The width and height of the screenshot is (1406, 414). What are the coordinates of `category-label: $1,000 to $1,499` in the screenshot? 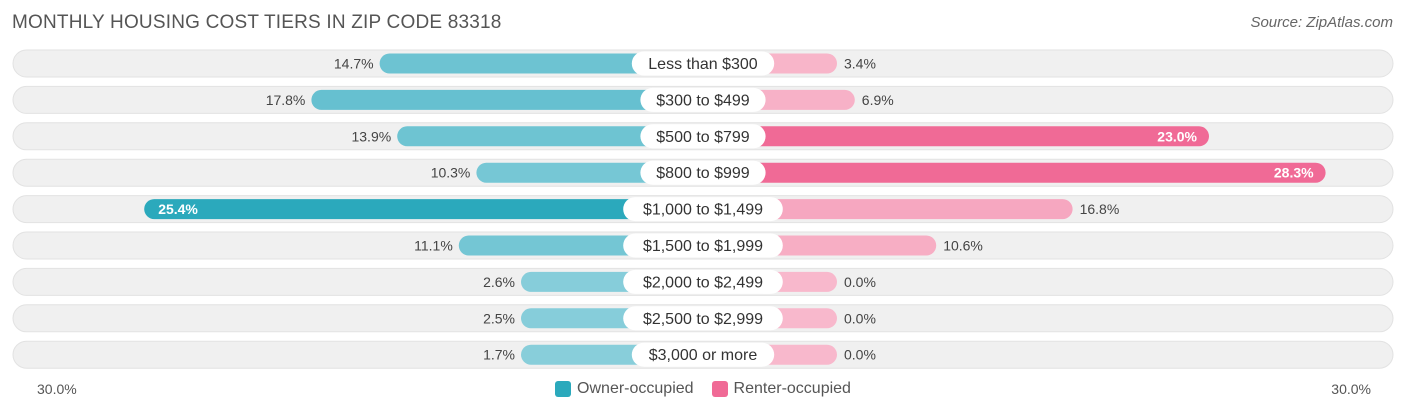 It's located at (703, 210).